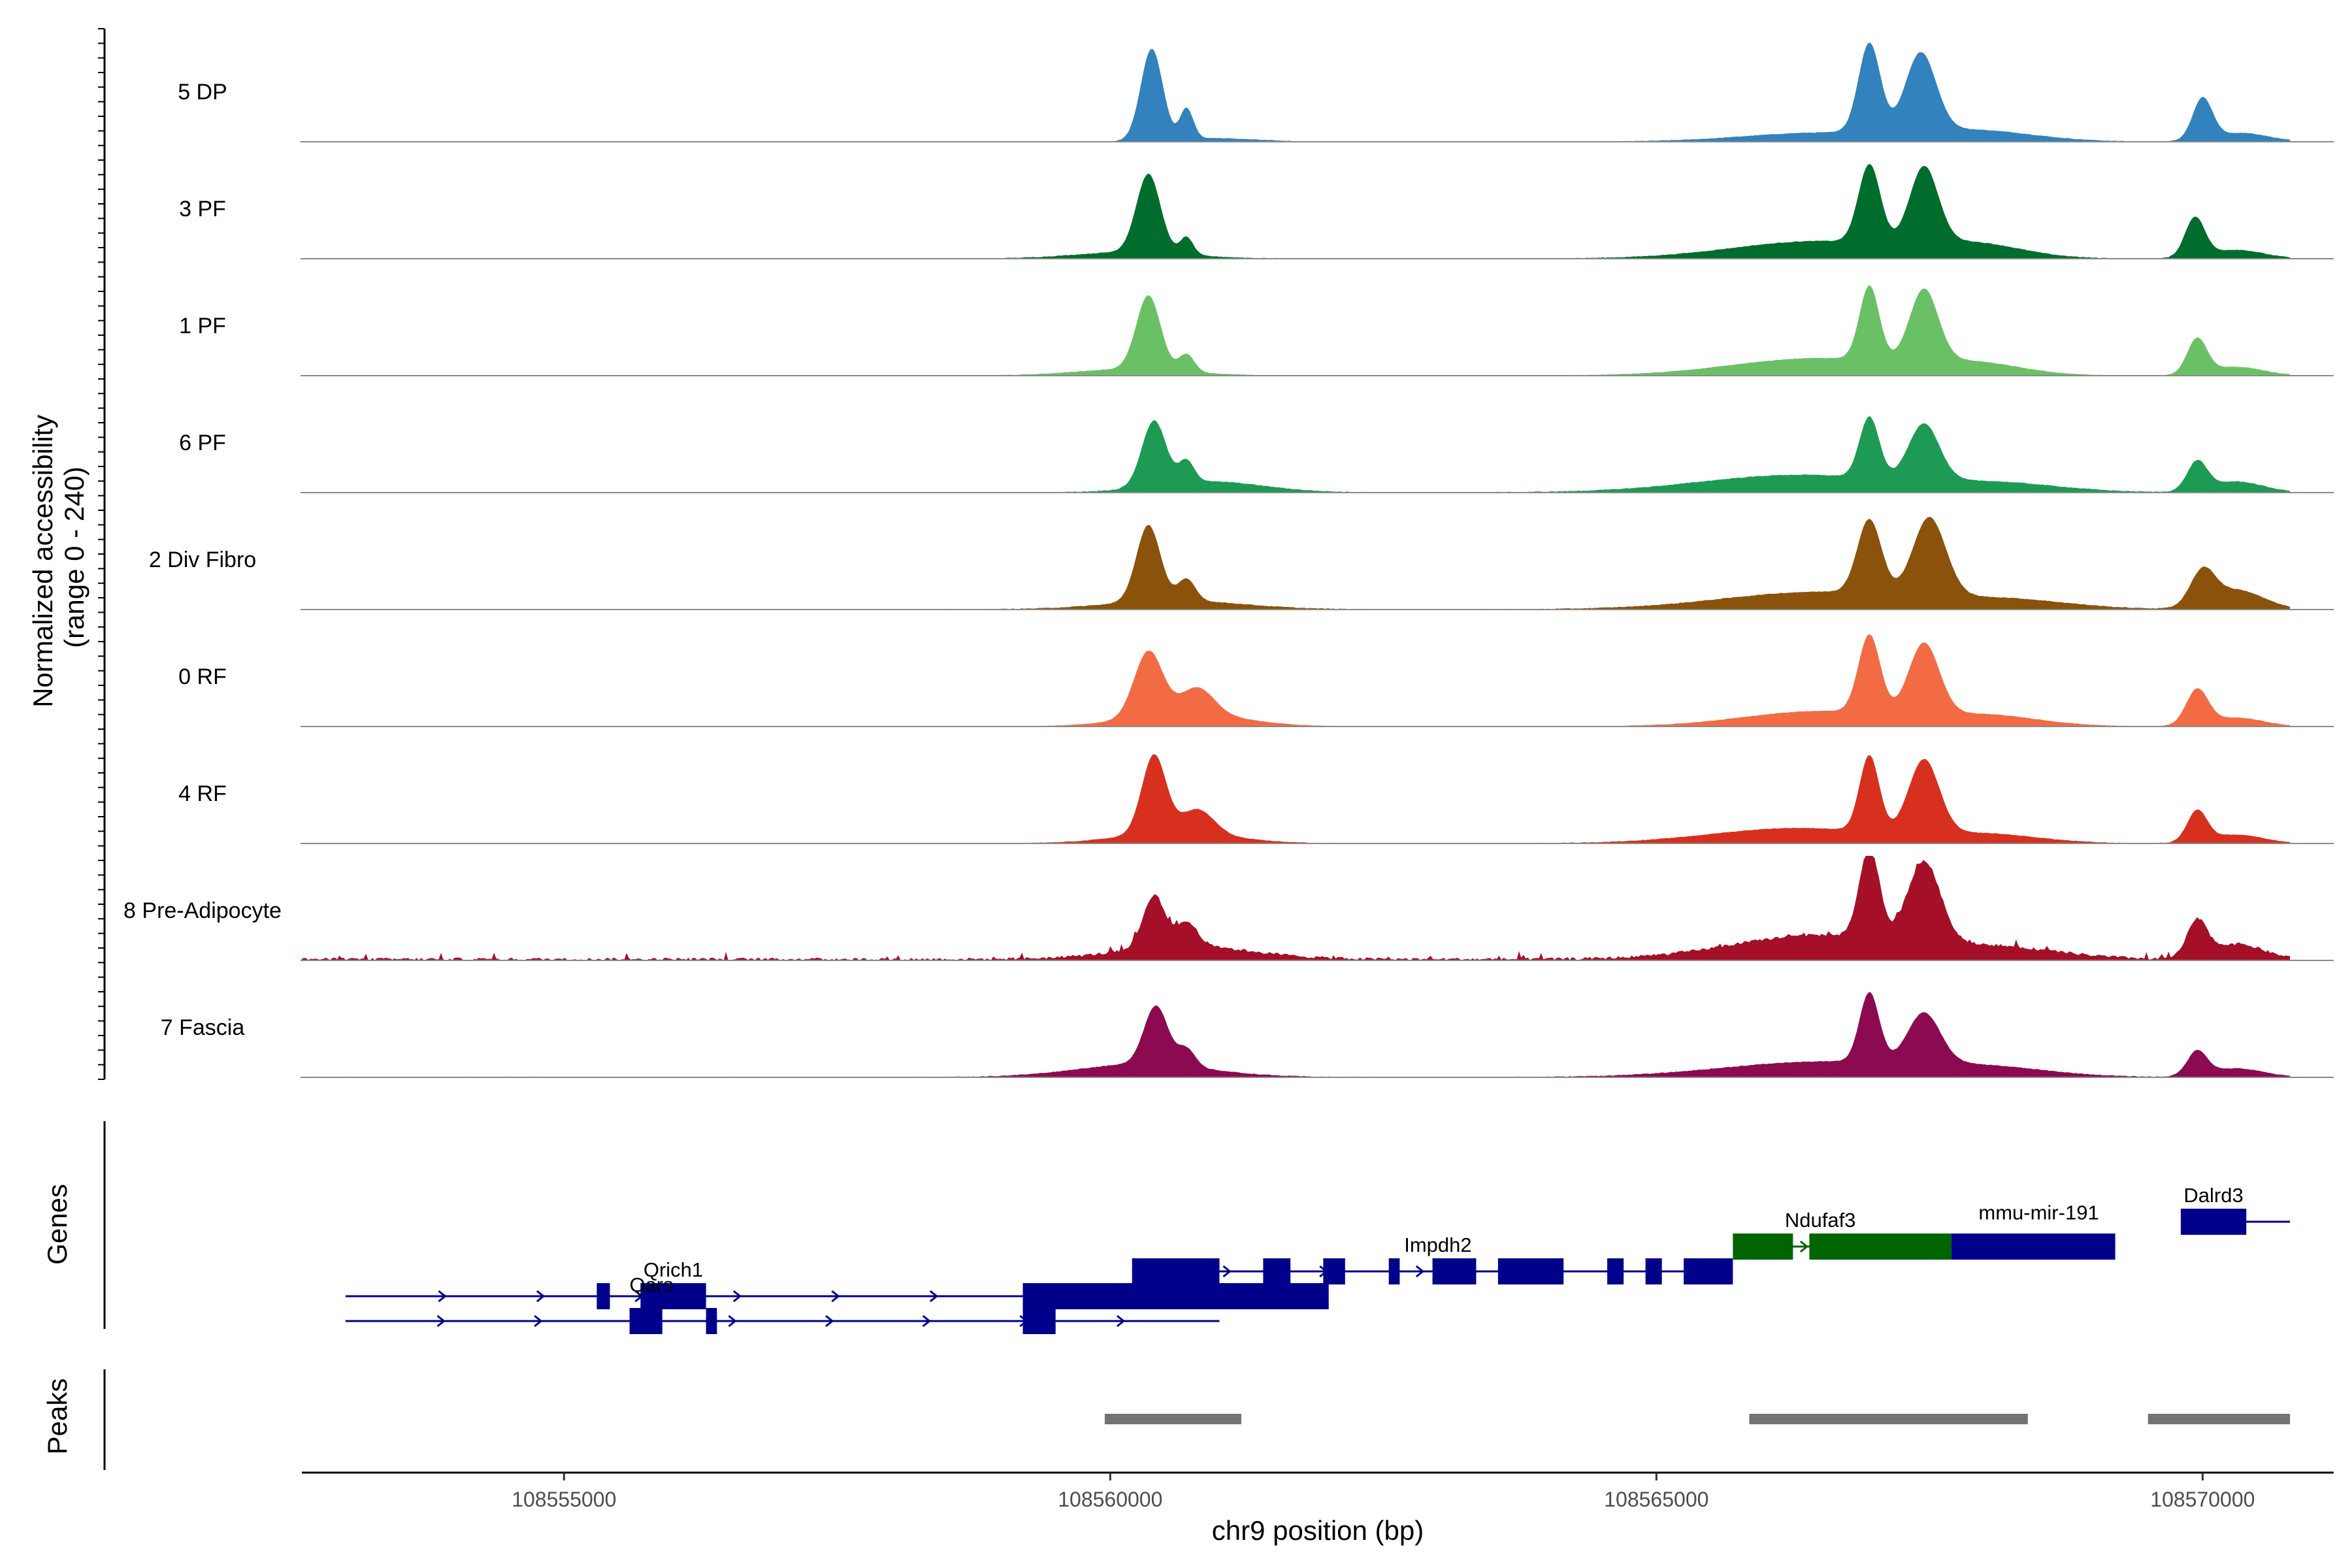 The height and width of the screenshot is (1568, 2352). Describe the element at coordinates (202, 92) in the screenshot. I see `track-label: 5 DP` at that location.